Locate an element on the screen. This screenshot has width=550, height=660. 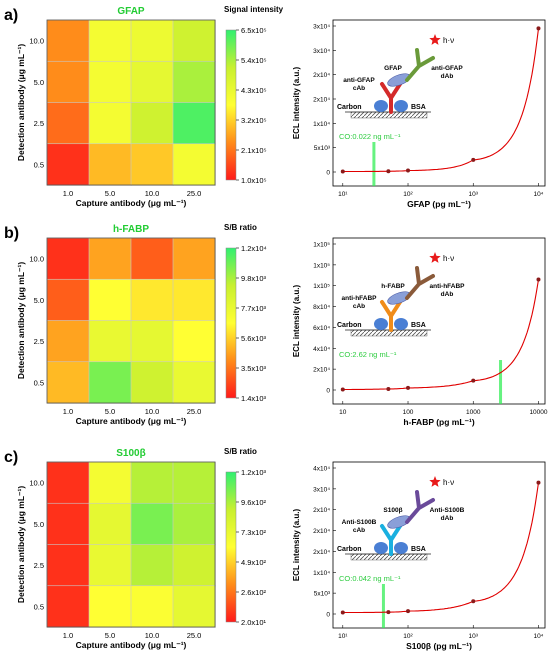
x-tick-label: 10 is located at coordinates (343, 412).